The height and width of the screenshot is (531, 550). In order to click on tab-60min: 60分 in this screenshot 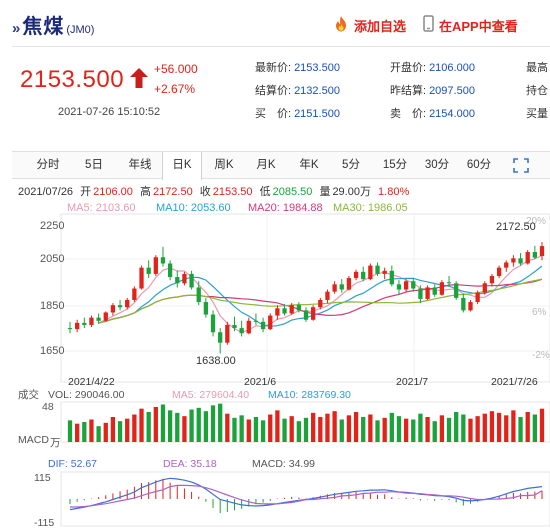, I will do `click(479, 165)`.